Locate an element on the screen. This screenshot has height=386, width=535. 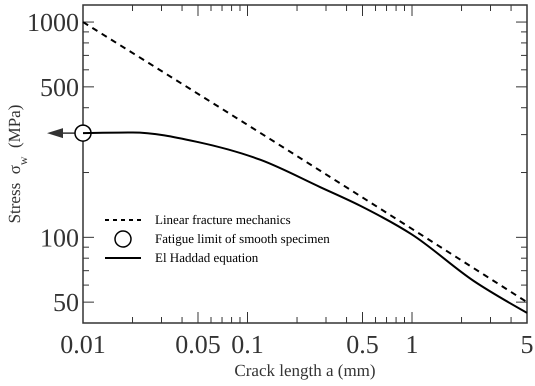
y-tick-label: 500 is located at coordinates (59, 87).